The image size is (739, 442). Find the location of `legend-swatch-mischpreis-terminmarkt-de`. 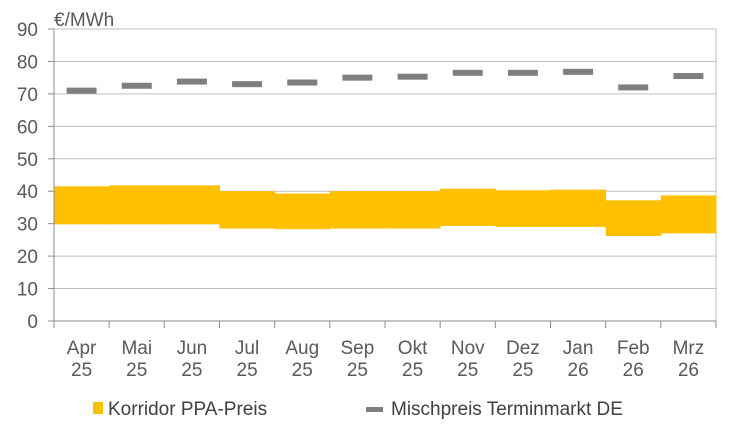

legend-swatch-mischpreis-terminmarkt-de is located at coordinates (374, 409).